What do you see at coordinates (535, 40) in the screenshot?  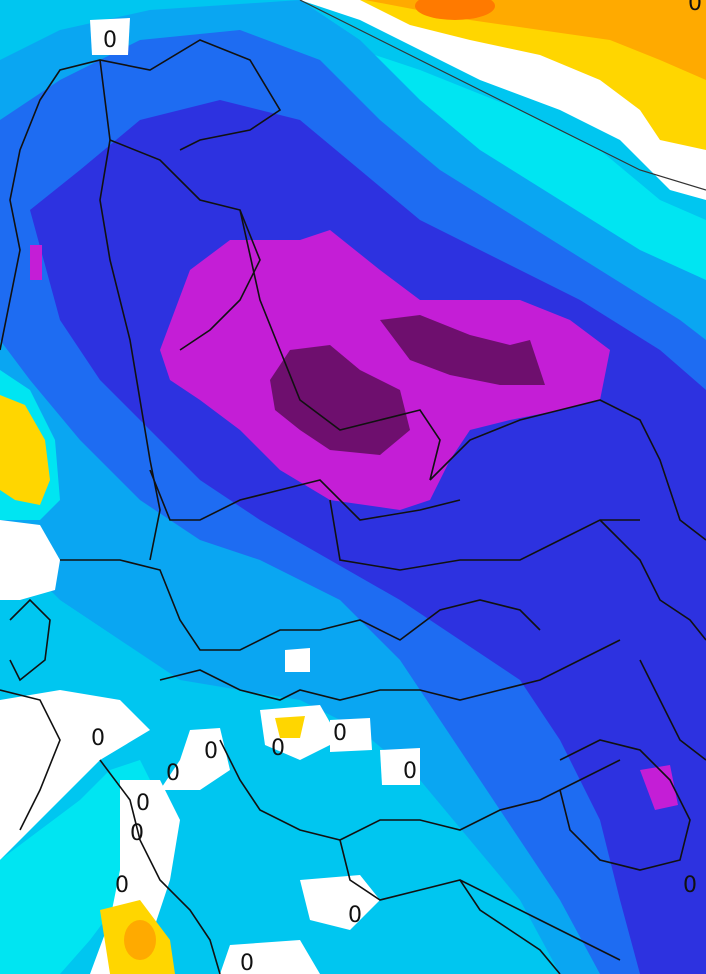 I see `warm-zone-orange` at bounding box center [535, 40].